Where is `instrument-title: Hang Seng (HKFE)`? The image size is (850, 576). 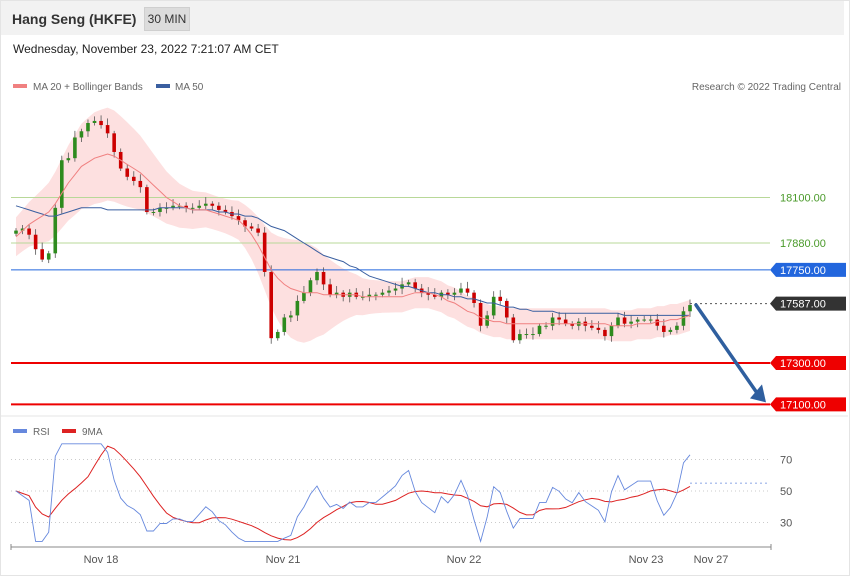
instrument-title: Hang Seng (HKFE) is located at coordinates (74, 19).